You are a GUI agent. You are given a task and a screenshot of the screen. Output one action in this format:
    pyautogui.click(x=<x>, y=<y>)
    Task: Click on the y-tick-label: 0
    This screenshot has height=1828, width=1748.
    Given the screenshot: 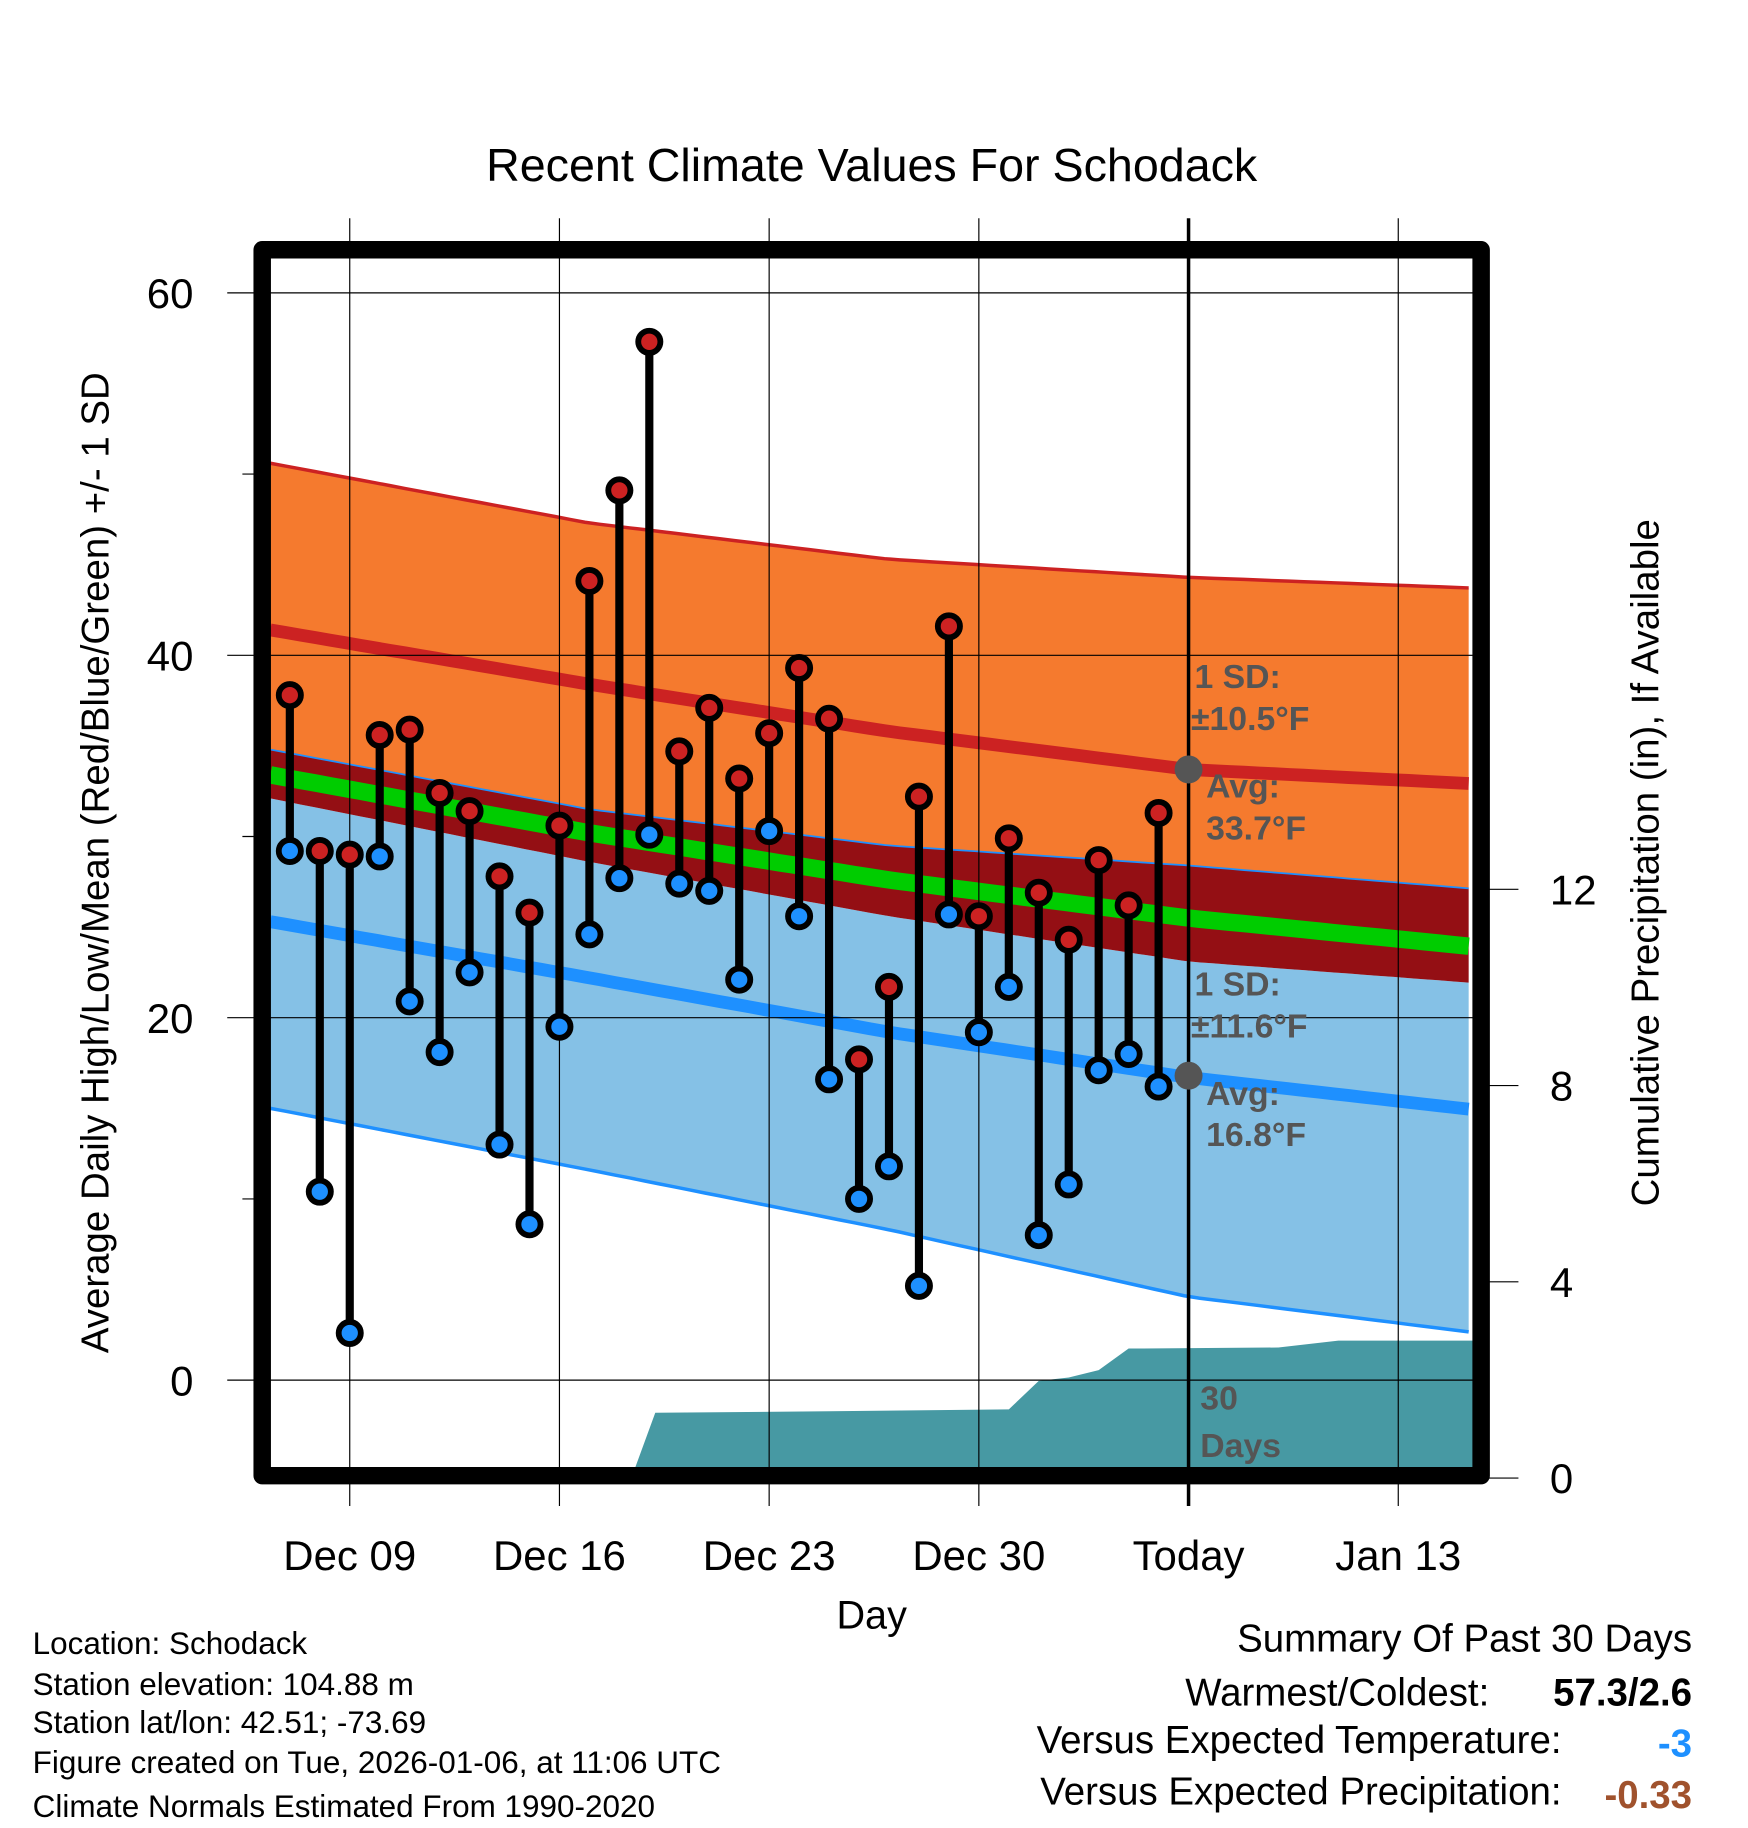 What is the action you would take?
    pyautogui.click(x=181, y=1380)
    